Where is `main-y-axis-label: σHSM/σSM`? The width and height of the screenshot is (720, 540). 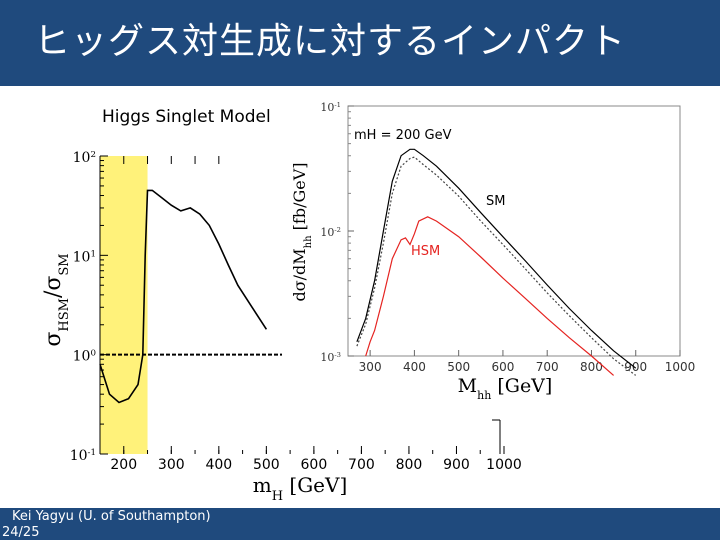
main-y-axis-label: σHSM/σSM is located at coordinates (56, 299).